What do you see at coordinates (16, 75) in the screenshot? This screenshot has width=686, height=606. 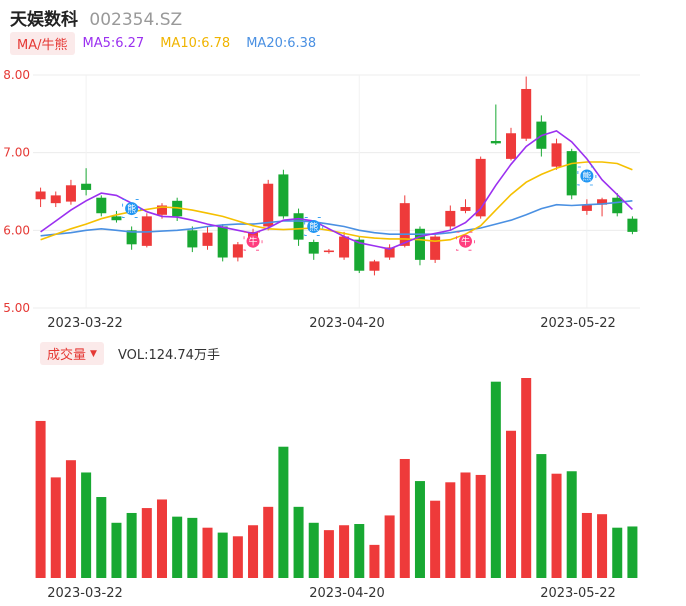 I see `y-tick-label: 8.00` at bounding box center [16, 75].